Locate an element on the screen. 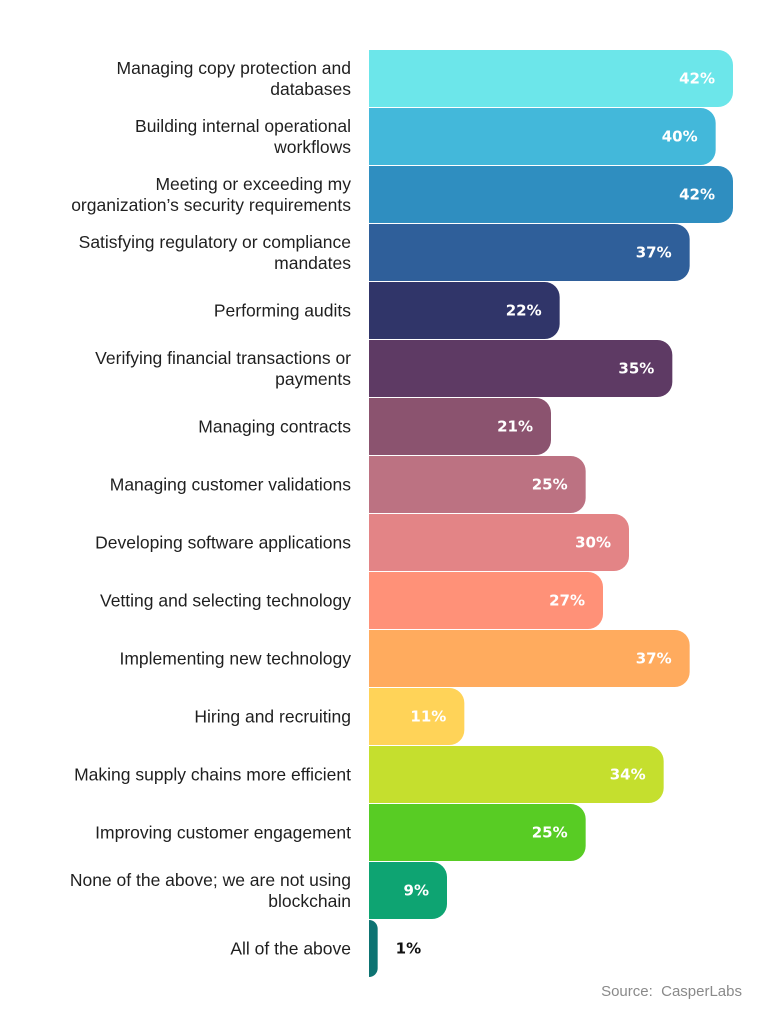  category-label-line: Building internal operational is located at coordinates (243, 126).